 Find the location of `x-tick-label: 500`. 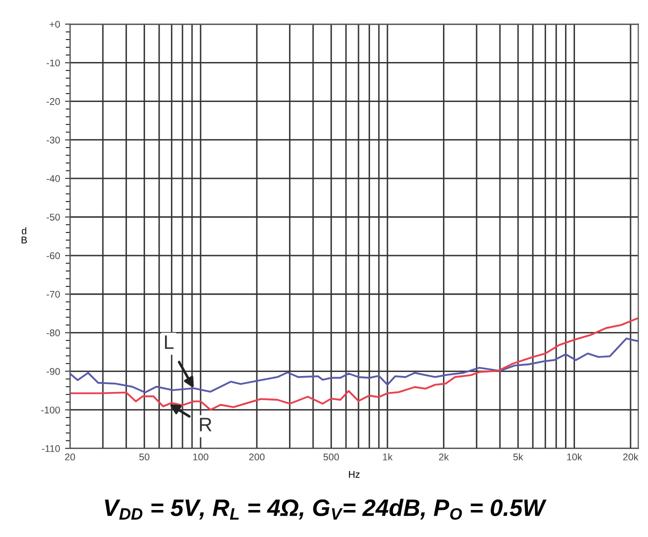

x-tick-label: 500 is located at coordinates (331, 457).